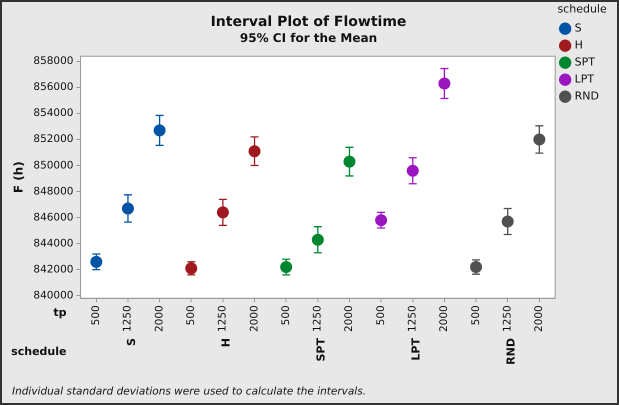 This screenshot has width=619, height=405. Describe the element at coordinates (578, 28) in the screenshot. I see `legend-label: S` at that location.